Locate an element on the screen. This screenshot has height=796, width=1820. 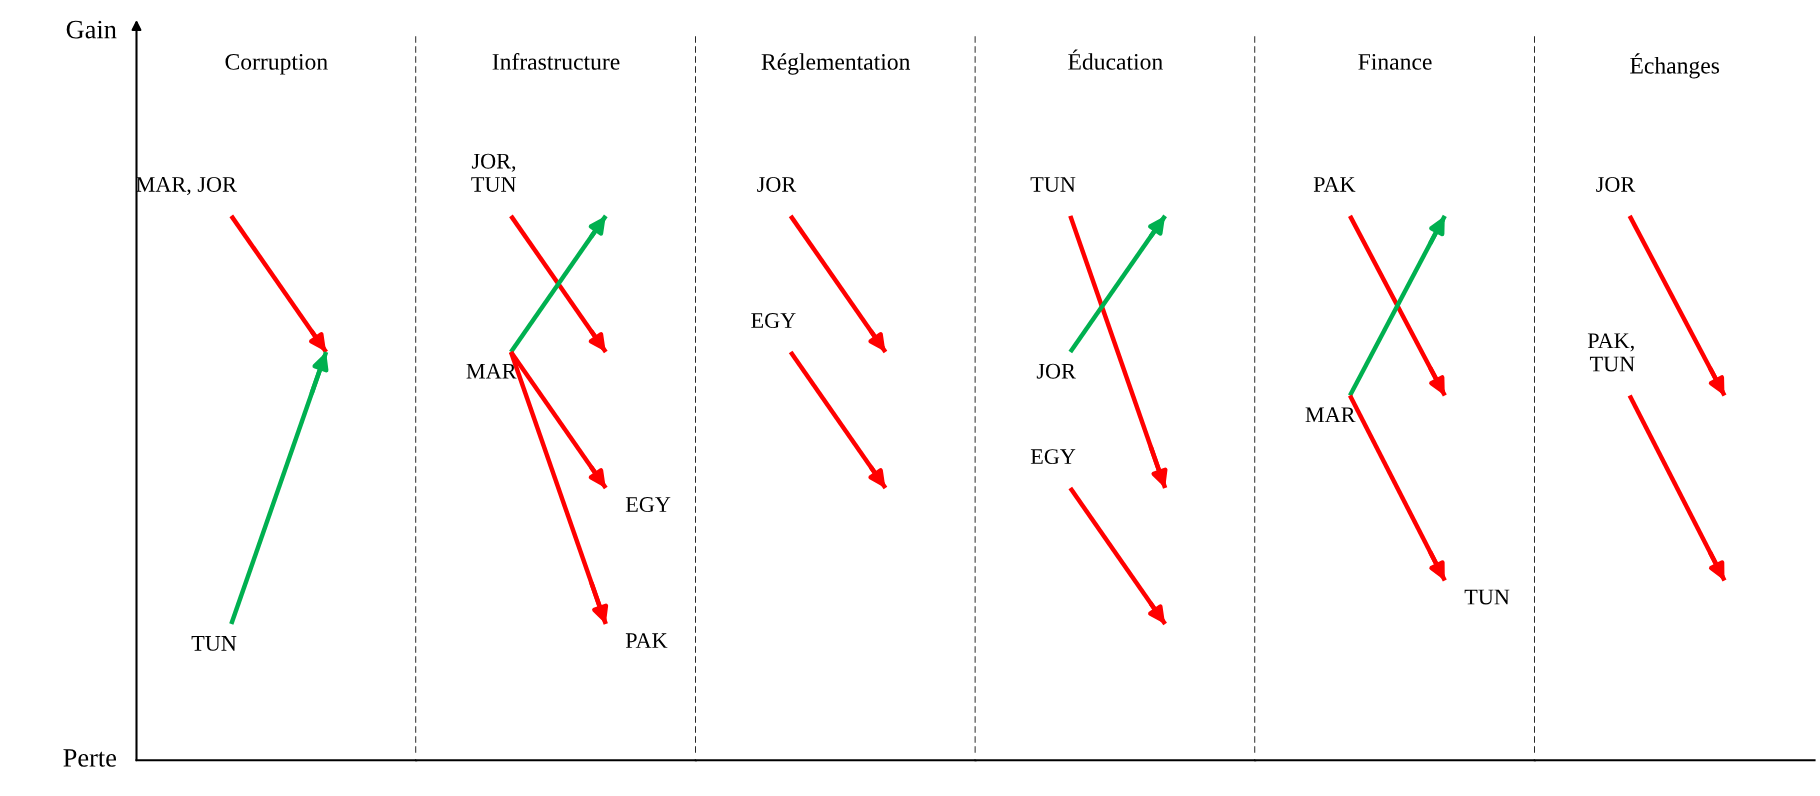
series-label: MAR, JOR is located at coordinates (186, 186).